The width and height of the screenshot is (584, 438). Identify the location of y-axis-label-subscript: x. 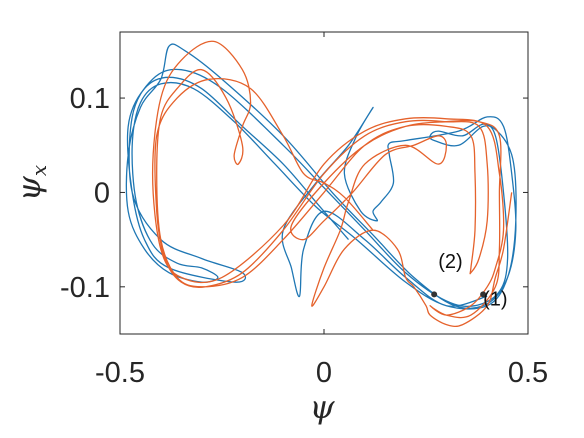
(39, 170).